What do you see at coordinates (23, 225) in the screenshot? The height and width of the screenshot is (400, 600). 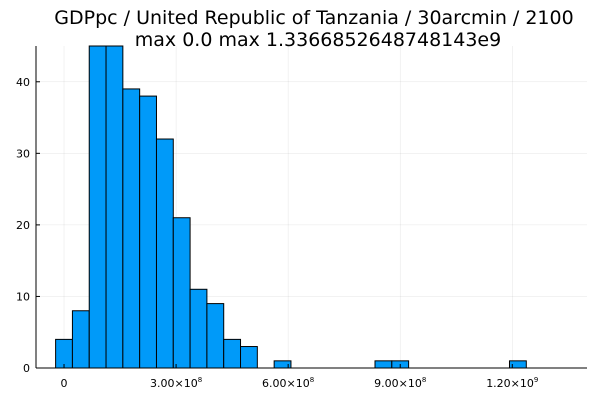 I see `y-tick-label-2: 20` at bounding box center [23, 225].